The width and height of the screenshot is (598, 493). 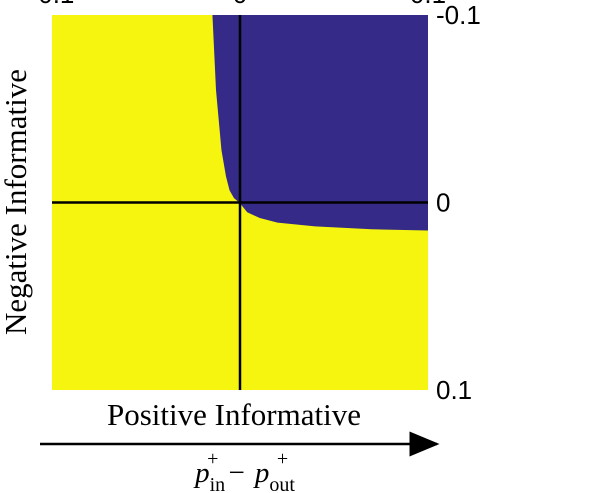 What do you see at coordinates (218, 483) in the screenshot?
I see `annotation-part: in` at bounding box center [218, 483].